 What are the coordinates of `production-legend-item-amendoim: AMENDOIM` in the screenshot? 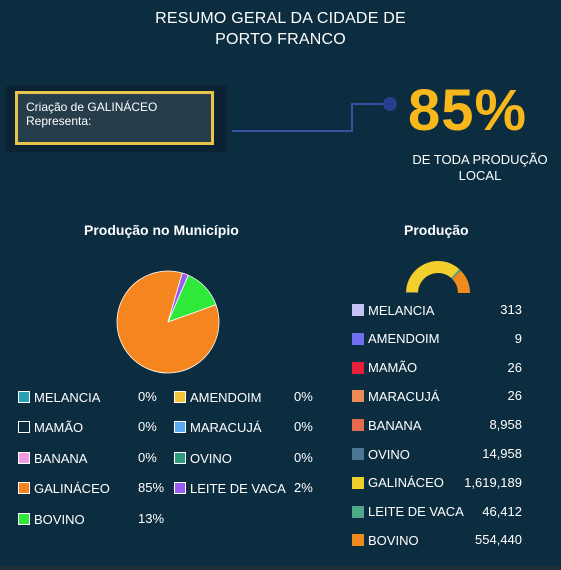 It's located at (396, 339).